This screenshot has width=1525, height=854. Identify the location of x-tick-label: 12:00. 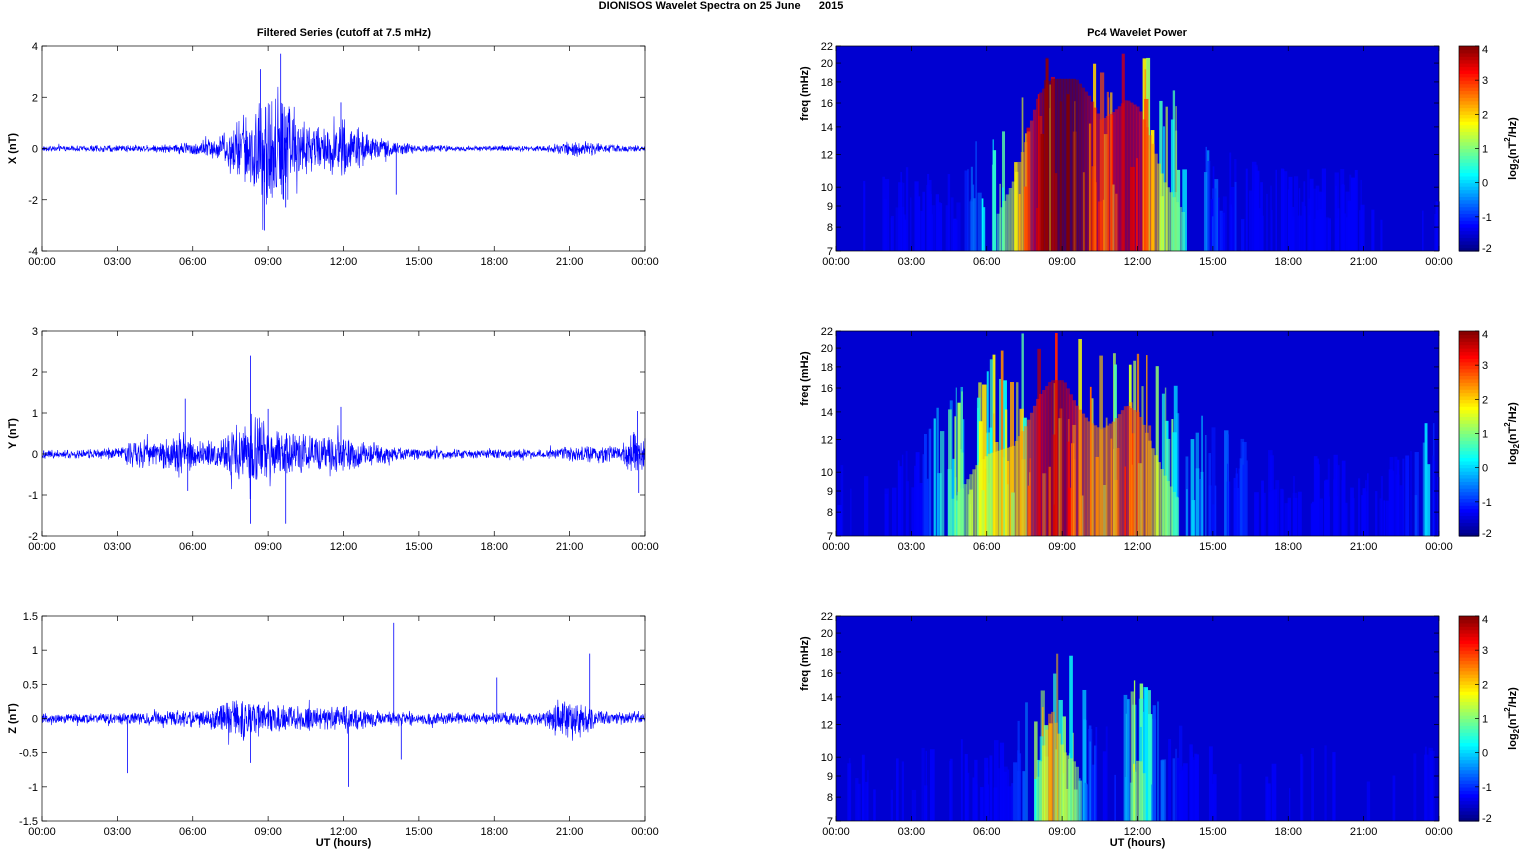
(344, 262).